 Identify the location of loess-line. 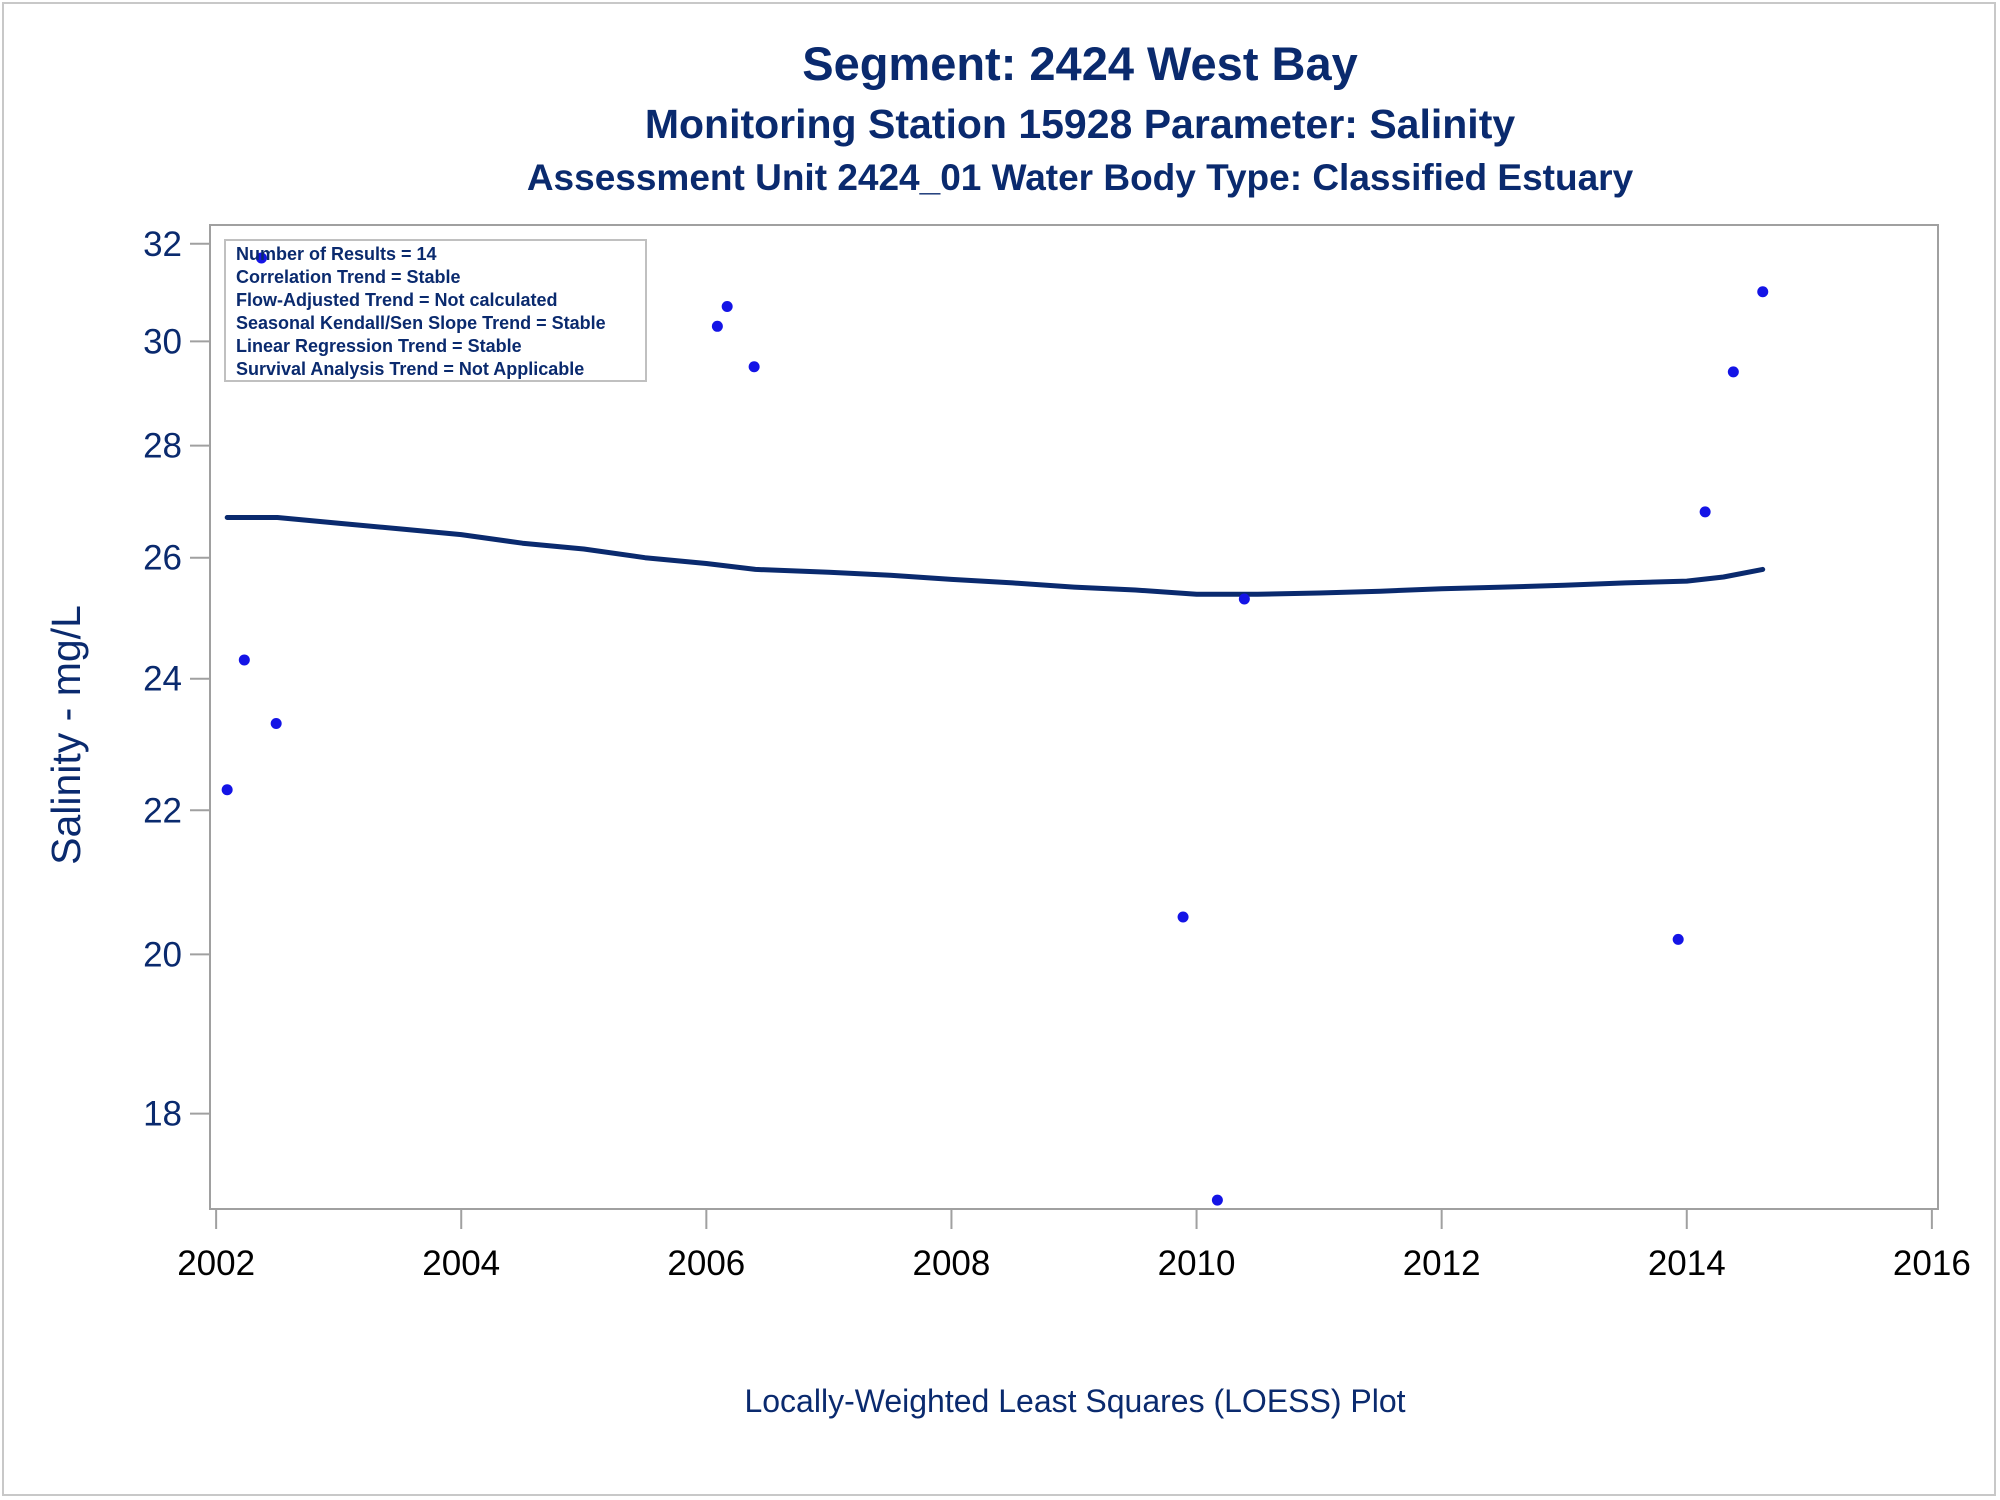
(995, 556).